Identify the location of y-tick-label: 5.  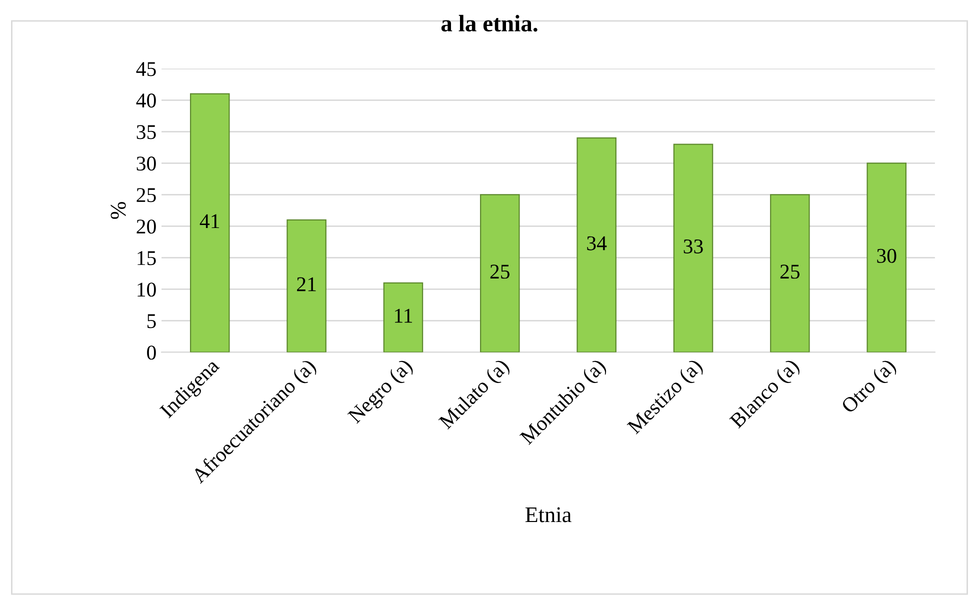
(151, 321).